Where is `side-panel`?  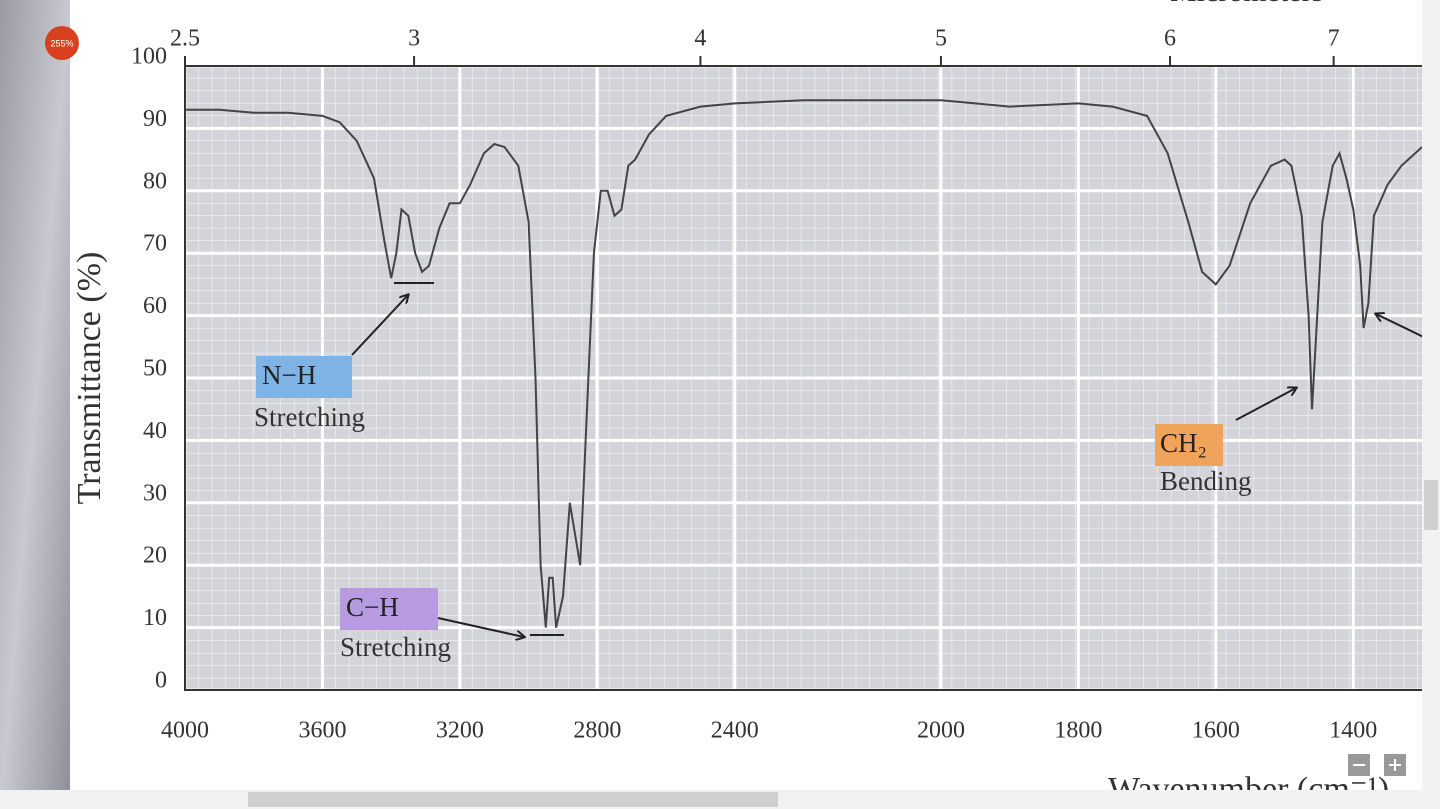
side-panel is located at coordinates (35, 404).